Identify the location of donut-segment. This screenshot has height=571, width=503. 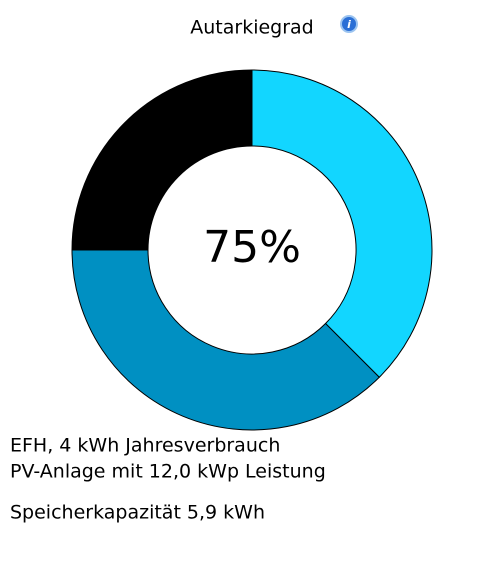
(162, 160).